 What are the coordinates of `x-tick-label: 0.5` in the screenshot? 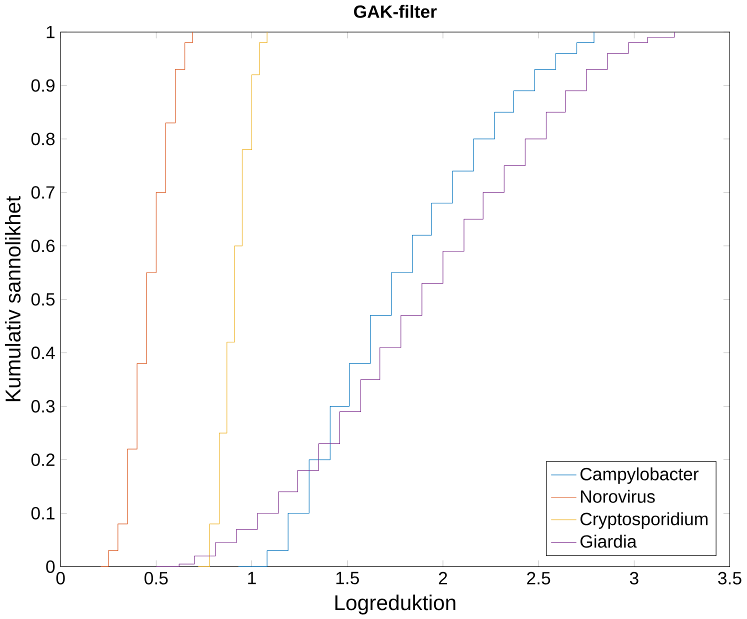 It's located at (156, 578).